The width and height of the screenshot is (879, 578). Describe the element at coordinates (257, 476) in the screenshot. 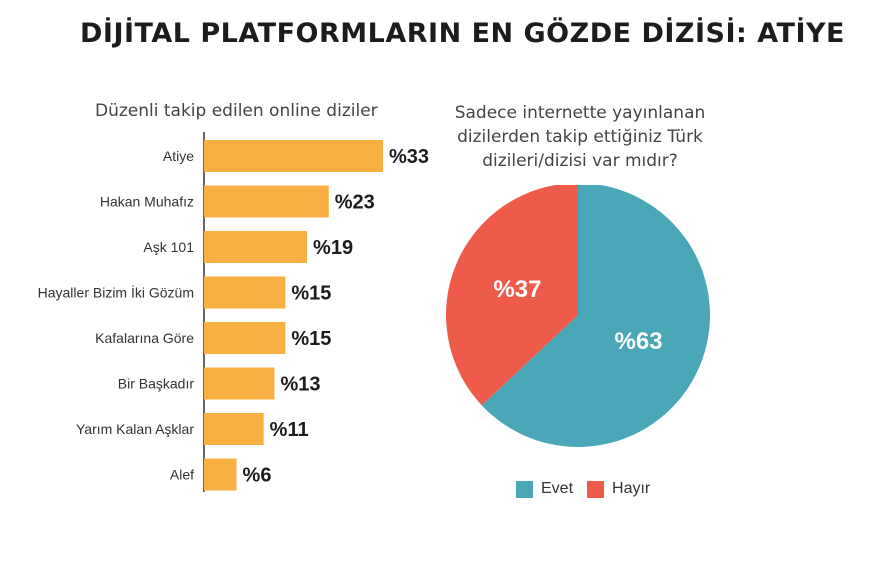

I see `value-label: %6` at that location.